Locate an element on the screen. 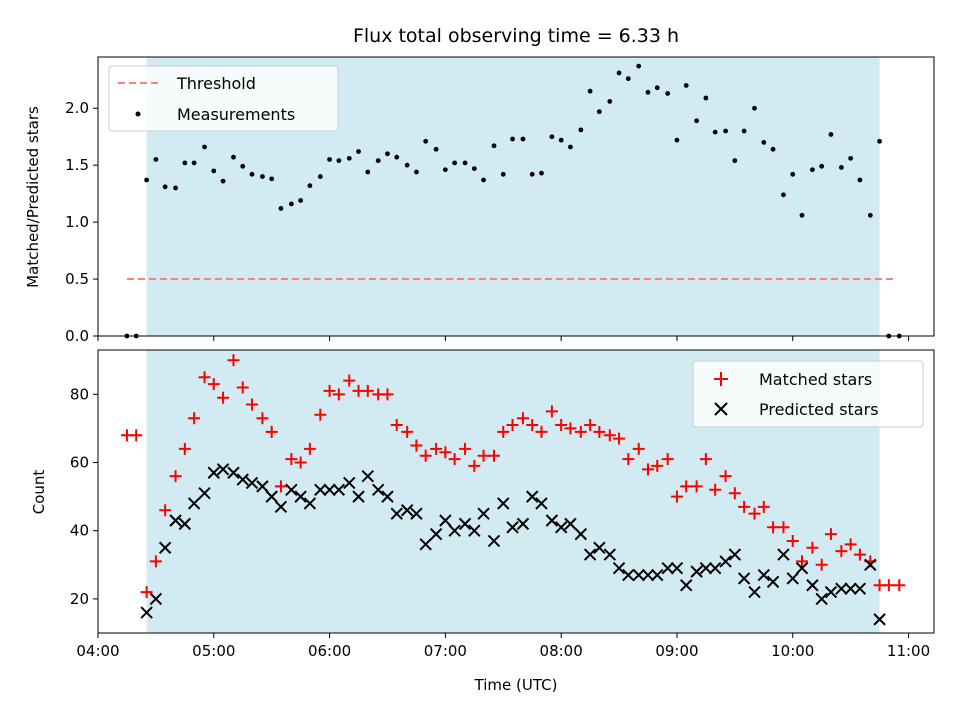 This screenshot has height=720, width=960. legend-measurements-swatch is located at coordinates (138, 114).